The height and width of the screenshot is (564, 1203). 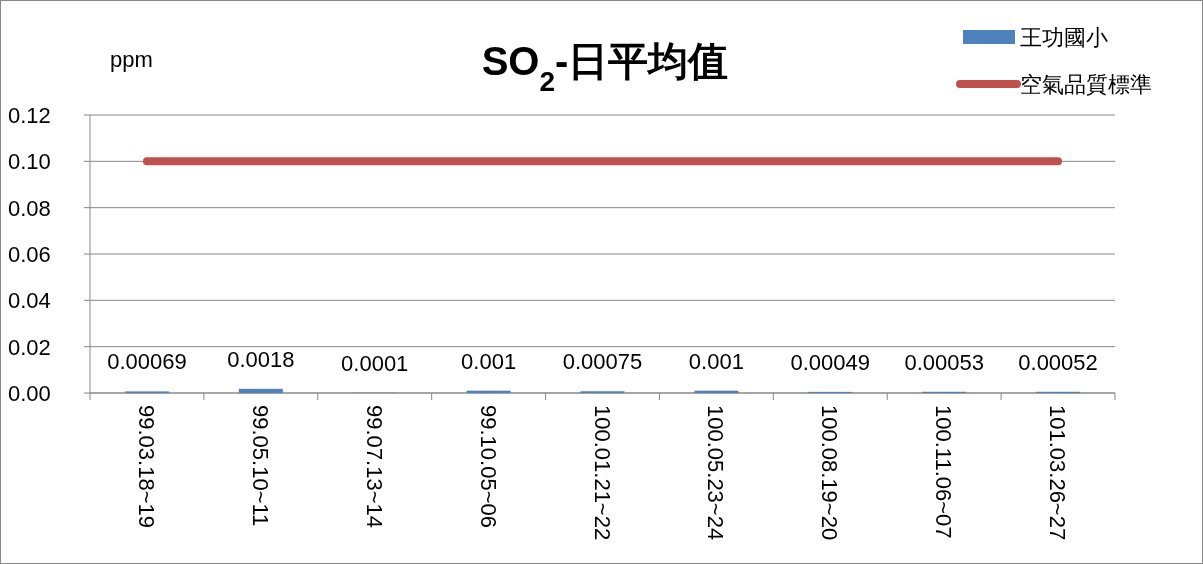 What do you see at coordinates (261, 359) in the screenshot?
I see `data-label: 0.0018` at bounding box center [261, 359].